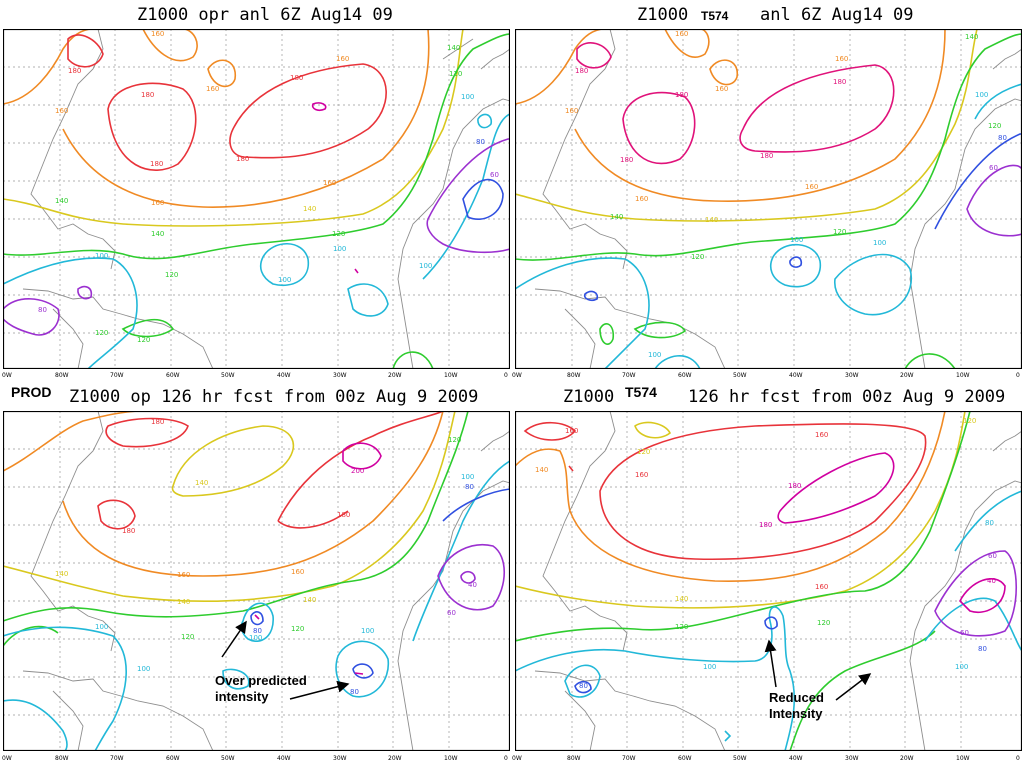  What do you see at coordinates (847, 397) in the screenshot?
I see `title-bottom-right-b: 126 hr fcst from 00z Aug 9 2009` at bounding box center [847, 397].